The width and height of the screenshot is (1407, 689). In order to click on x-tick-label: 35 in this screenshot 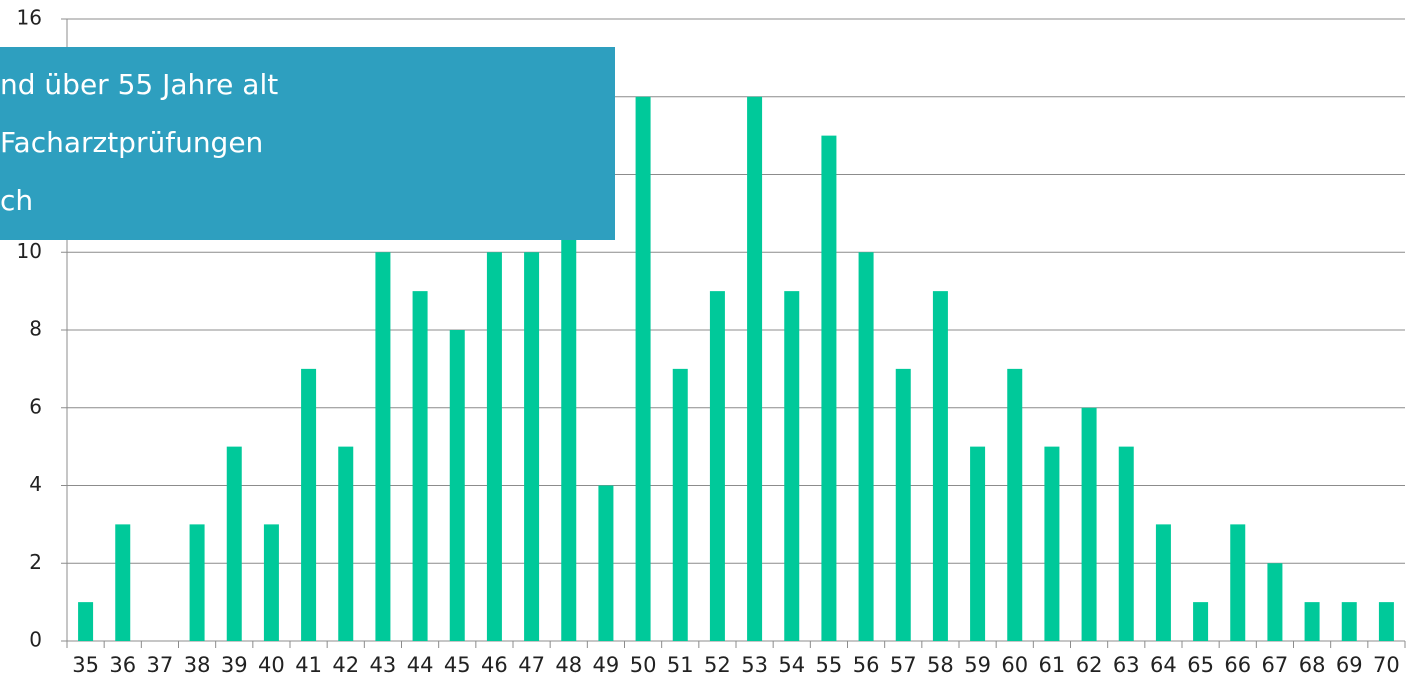, I will do `click(85, 665)`.